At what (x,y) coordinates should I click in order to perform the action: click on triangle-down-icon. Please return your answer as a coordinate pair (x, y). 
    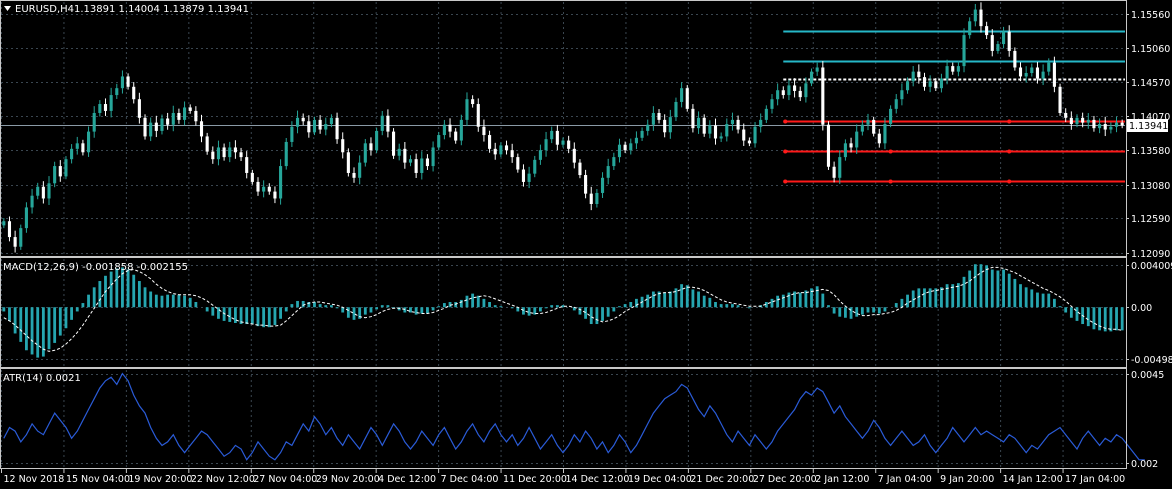
    Looking at the image, I should click on (7, 8).